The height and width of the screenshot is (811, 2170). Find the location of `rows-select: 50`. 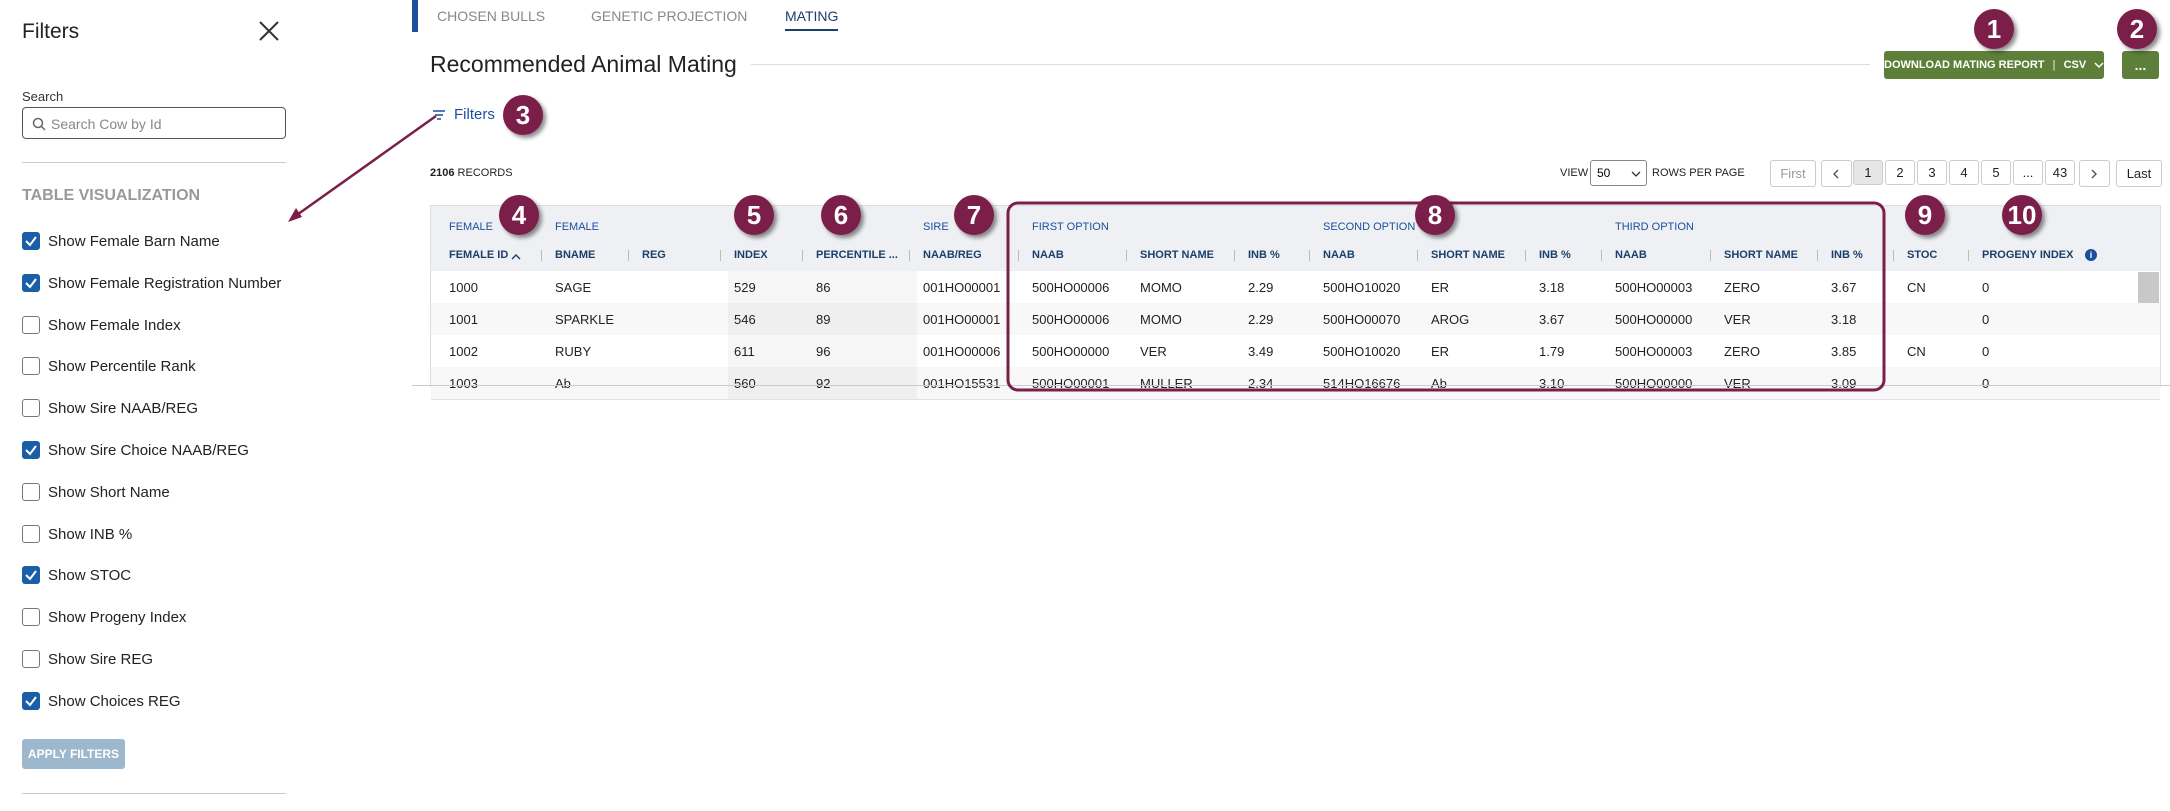

rows-select: 50 is located at coordinates (1618, 173).